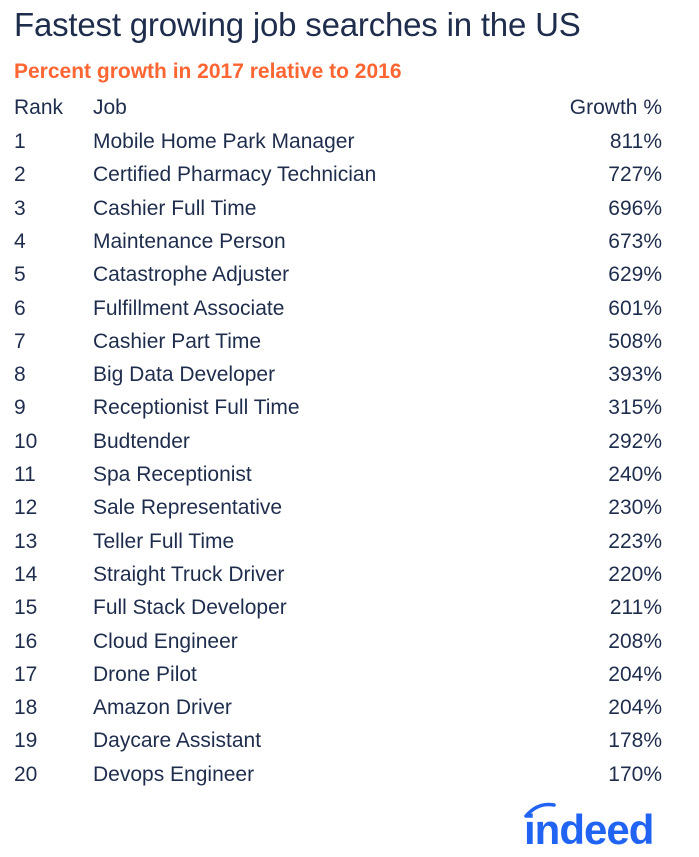 This screenshot has height=857, width=699. Describe the element at coordinates (26, 741) in the screenshot. I see `rank-cell: 19` at that location.